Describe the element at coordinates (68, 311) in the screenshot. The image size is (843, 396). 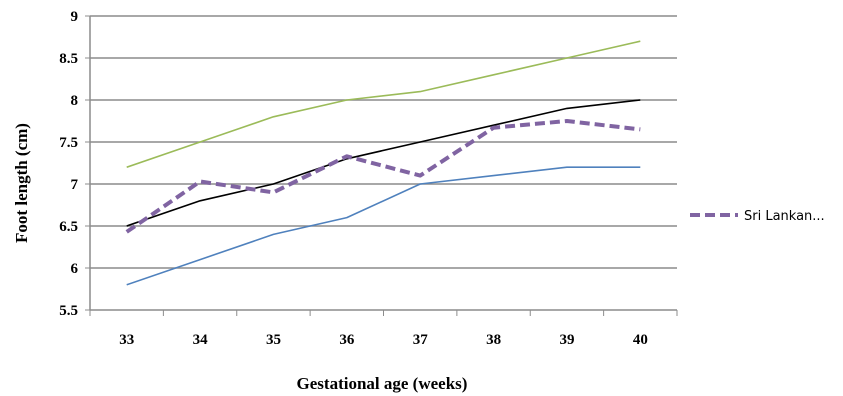
I see `y-tick-label: 5.5` at that location.